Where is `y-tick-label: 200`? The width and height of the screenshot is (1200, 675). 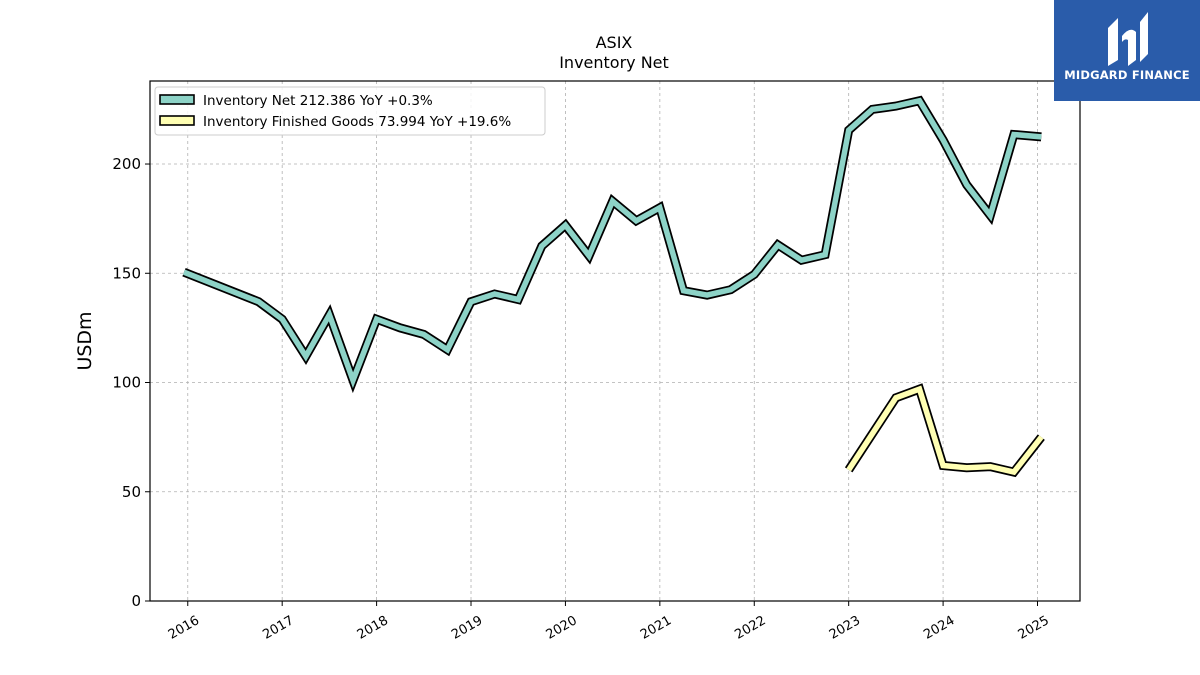
y-tick-label: 200 is located at coordinates (126, 164).